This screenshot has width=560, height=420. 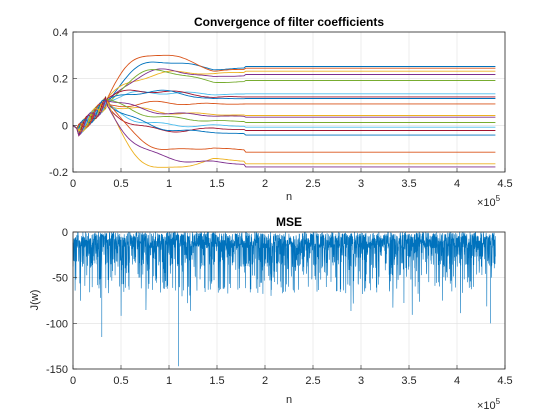 What do you see at coordinates (498, 401) in the screenshot?
I see `mse-x-multiplier-exp: 5` at bounding box center [498, 401].